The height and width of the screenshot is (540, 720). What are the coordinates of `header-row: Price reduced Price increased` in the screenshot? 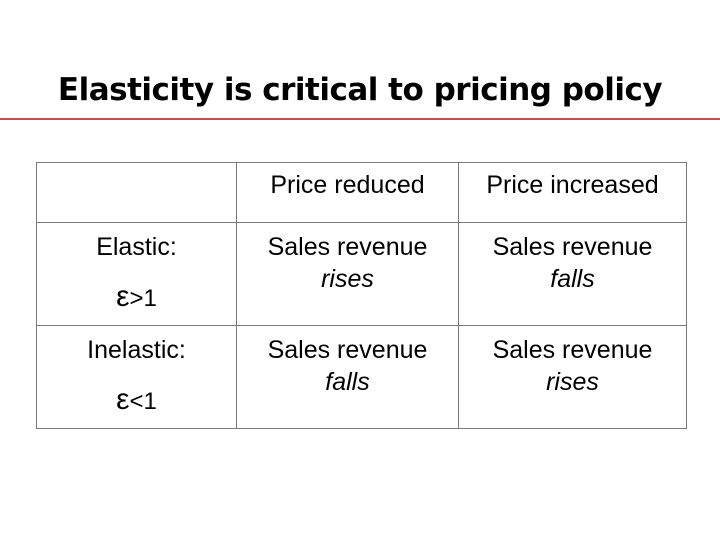 It's located at (361, 192).